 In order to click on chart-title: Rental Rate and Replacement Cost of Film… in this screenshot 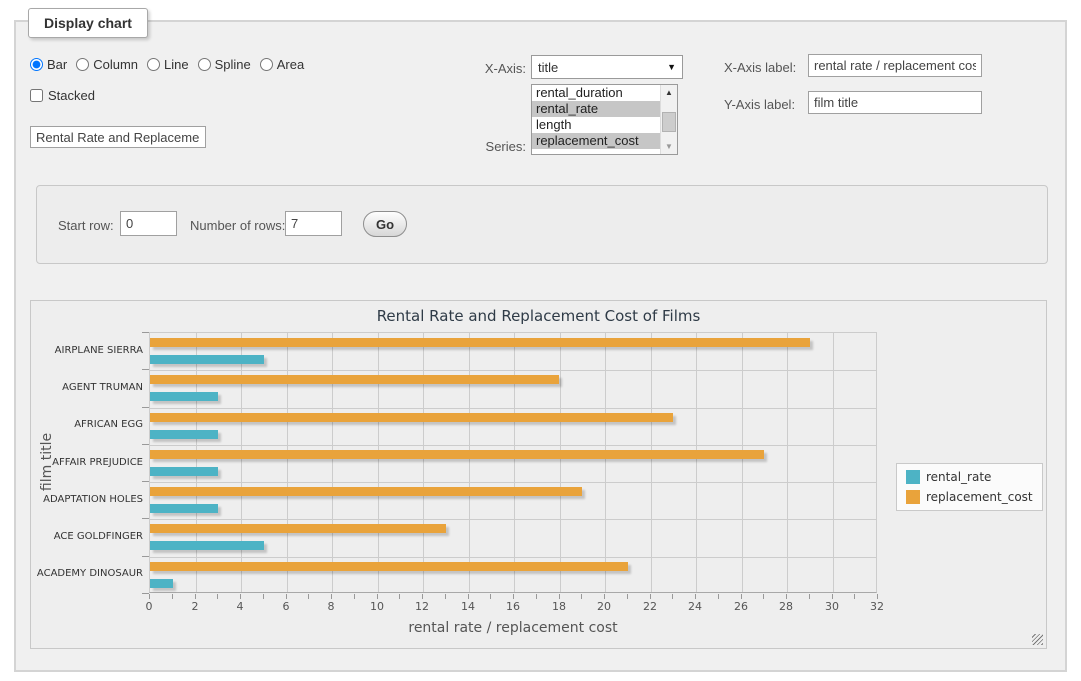, I will do `click(538, 316)`.